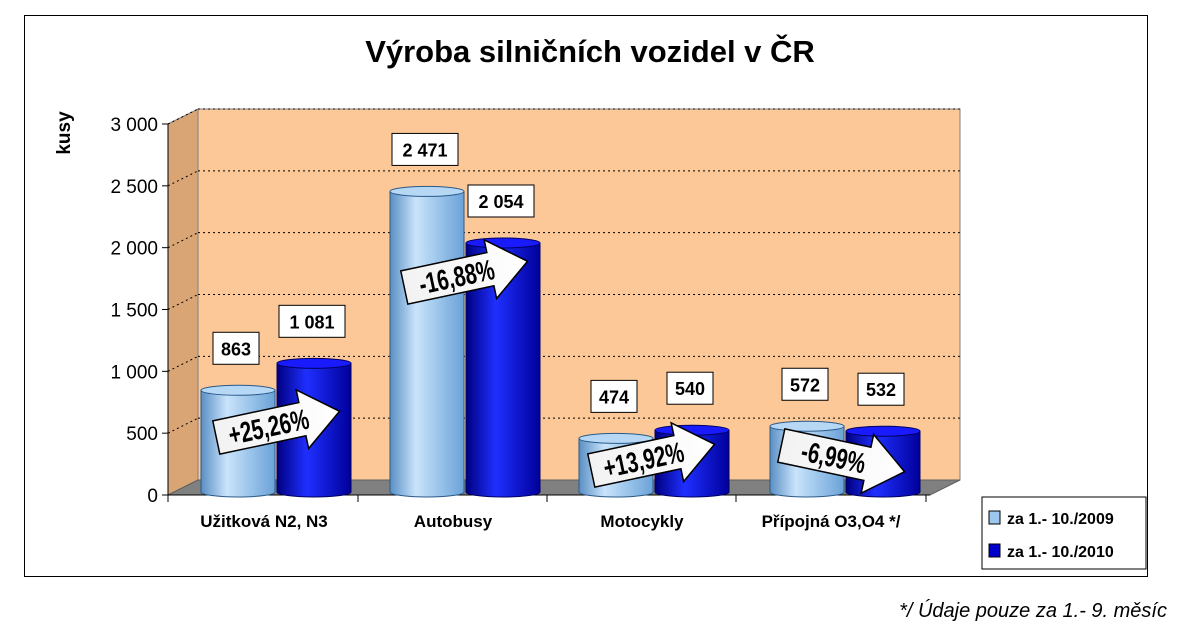  What do you see at coordinates (134, 249) in the screenshot?
I see `y-tick-label: 2 000` at bounding box center [134, 249].